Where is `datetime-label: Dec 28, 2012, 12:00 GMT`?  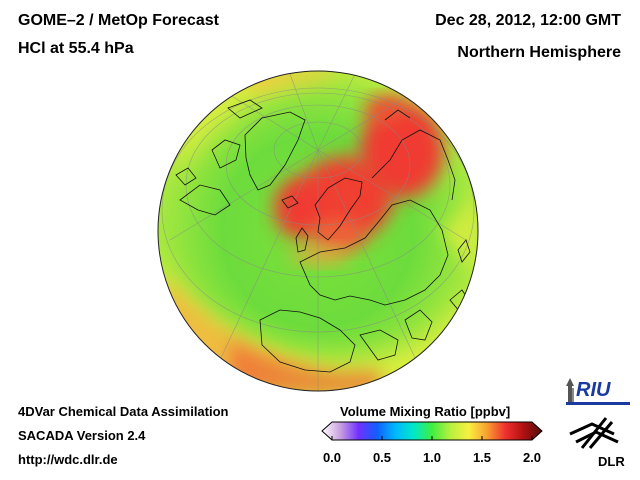
datetime-label: Dec 28, 2012, 12:00 GMT is located at coordinates (528, 20).